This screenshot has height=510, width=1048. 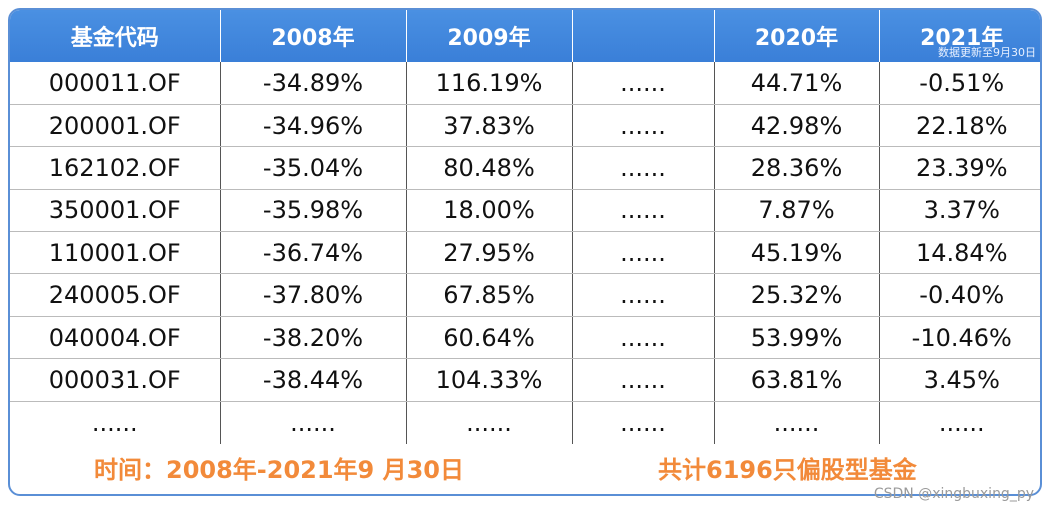 I want to click on table-cell: -0.40%, so click(x=959, y=295).